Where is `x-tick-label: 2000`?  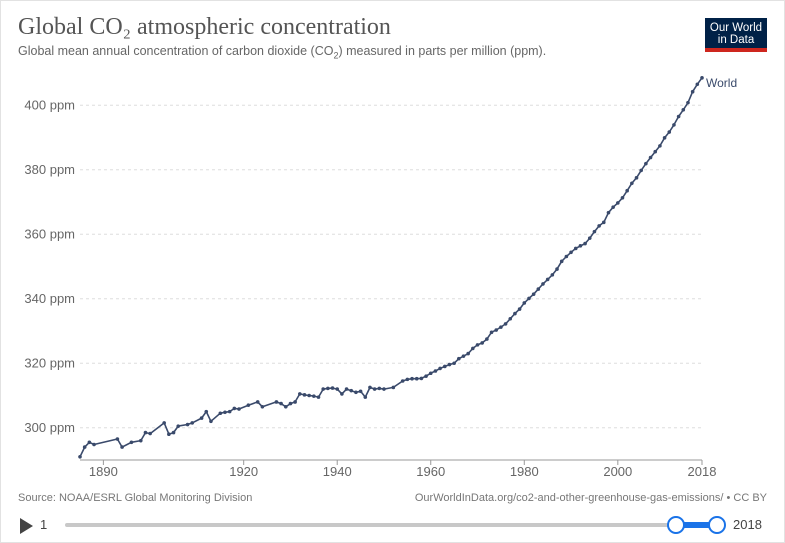 x-tick-label: 2000 is located at coordinates (617, 471).